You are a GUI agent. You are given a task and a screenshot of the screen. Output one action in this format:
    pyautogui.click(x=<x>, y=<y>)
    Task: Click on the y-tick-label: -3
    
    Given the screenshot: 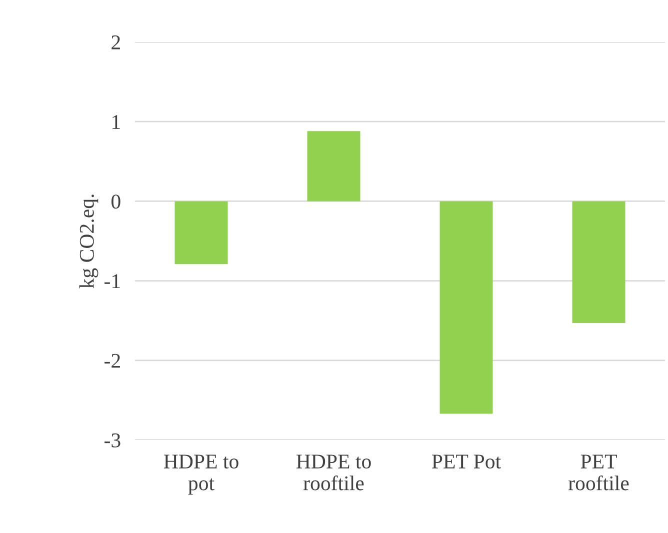 What is the action you would take?
    pyautogui.click(x=112, y=440)
    